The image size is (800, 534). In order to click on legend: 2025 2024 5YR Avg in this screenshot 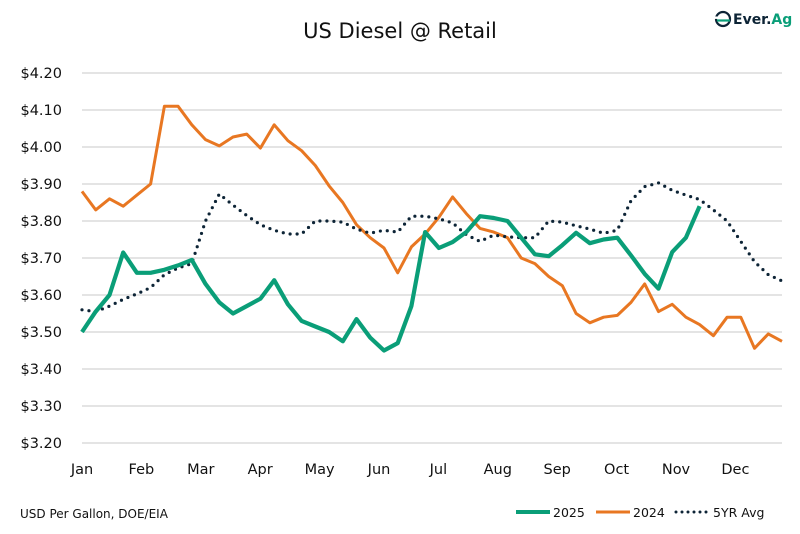, I will do `click(640, 512)`.